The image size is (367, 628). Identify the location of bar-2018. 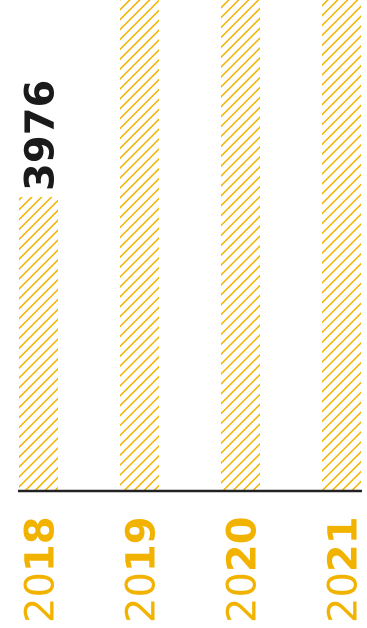
(38, 344).